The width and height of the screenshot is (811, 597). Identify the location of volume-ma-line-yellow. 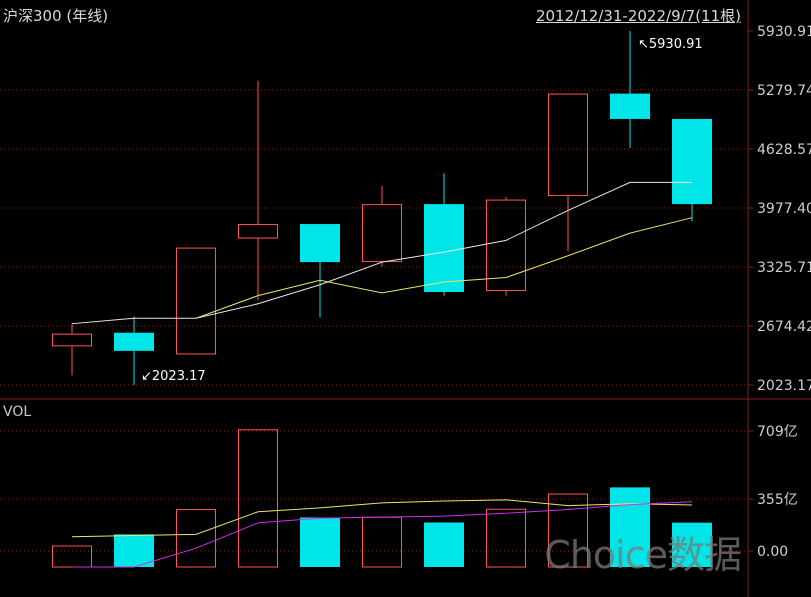
(382, 518).